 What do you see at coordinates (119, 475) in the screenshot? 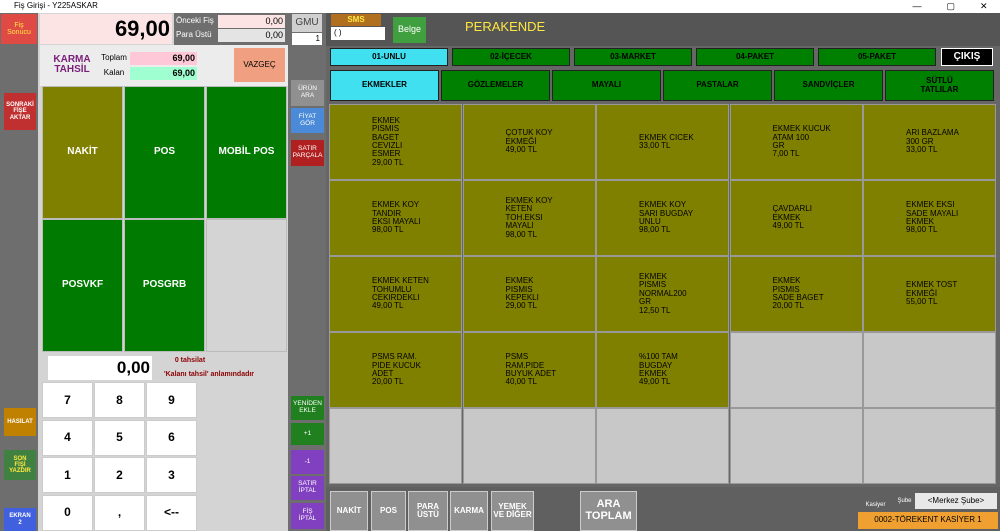
I see `keypad-key: 2` at bounding box center [119, 475].